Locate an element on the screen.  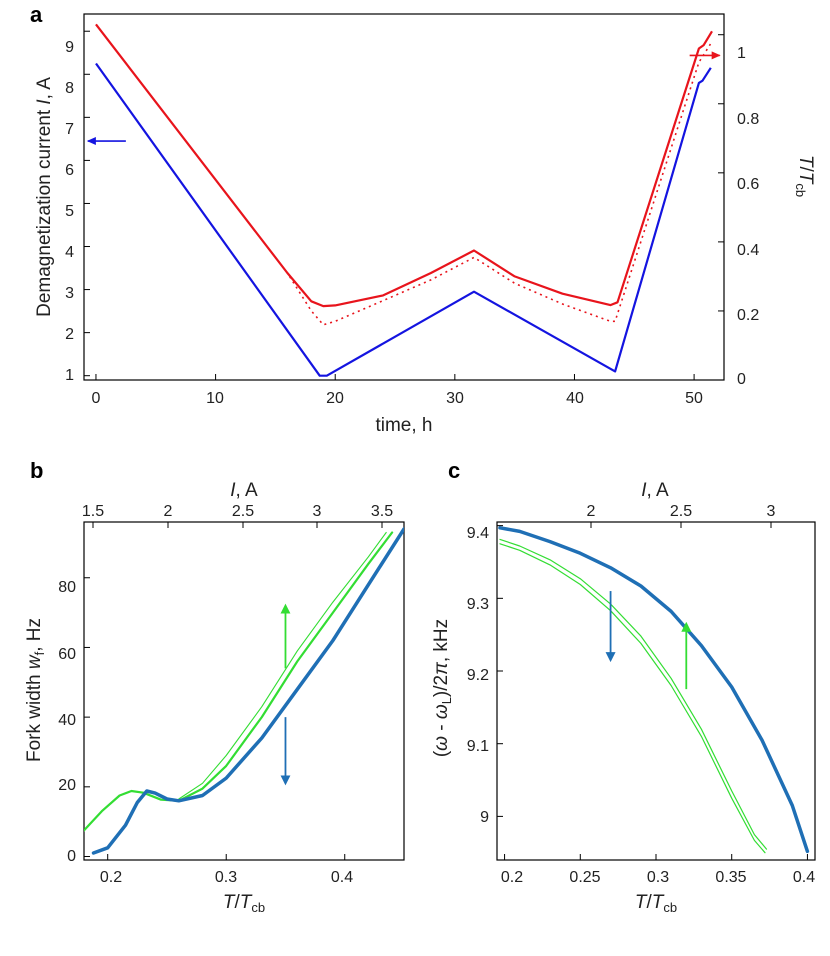
panel-c-top-tick: 2.5 is located at coordinates (681, 511).